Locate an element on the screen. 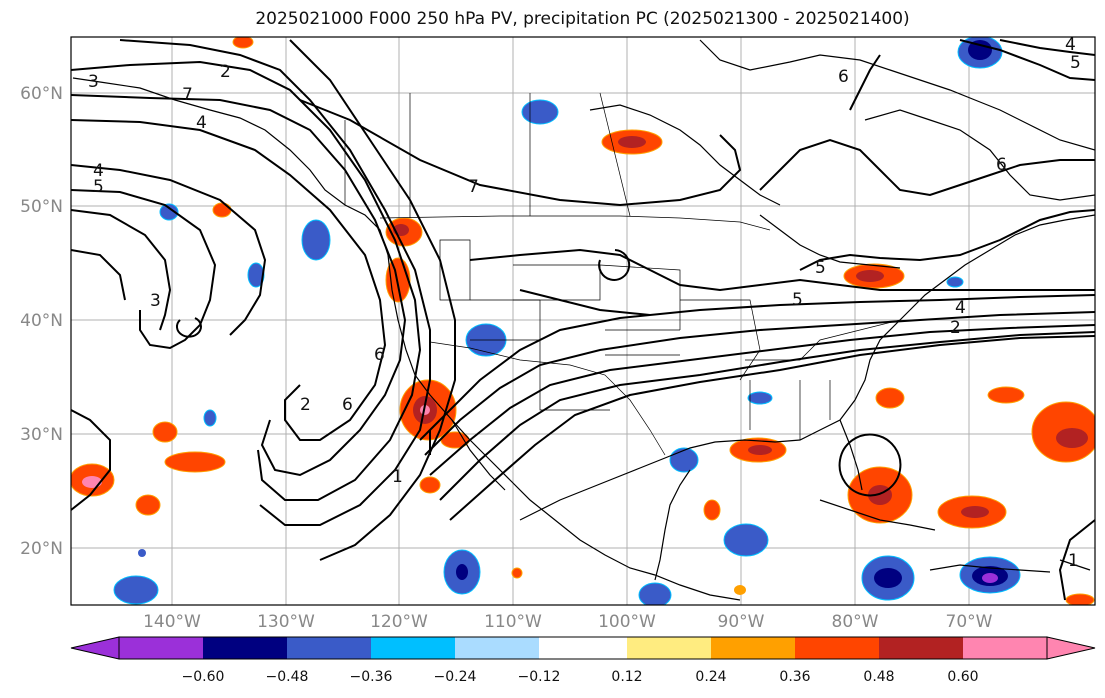  latitude-labels: 60°N 50°N 40°N 30°N 20°N is located at coordinates (41, 321).